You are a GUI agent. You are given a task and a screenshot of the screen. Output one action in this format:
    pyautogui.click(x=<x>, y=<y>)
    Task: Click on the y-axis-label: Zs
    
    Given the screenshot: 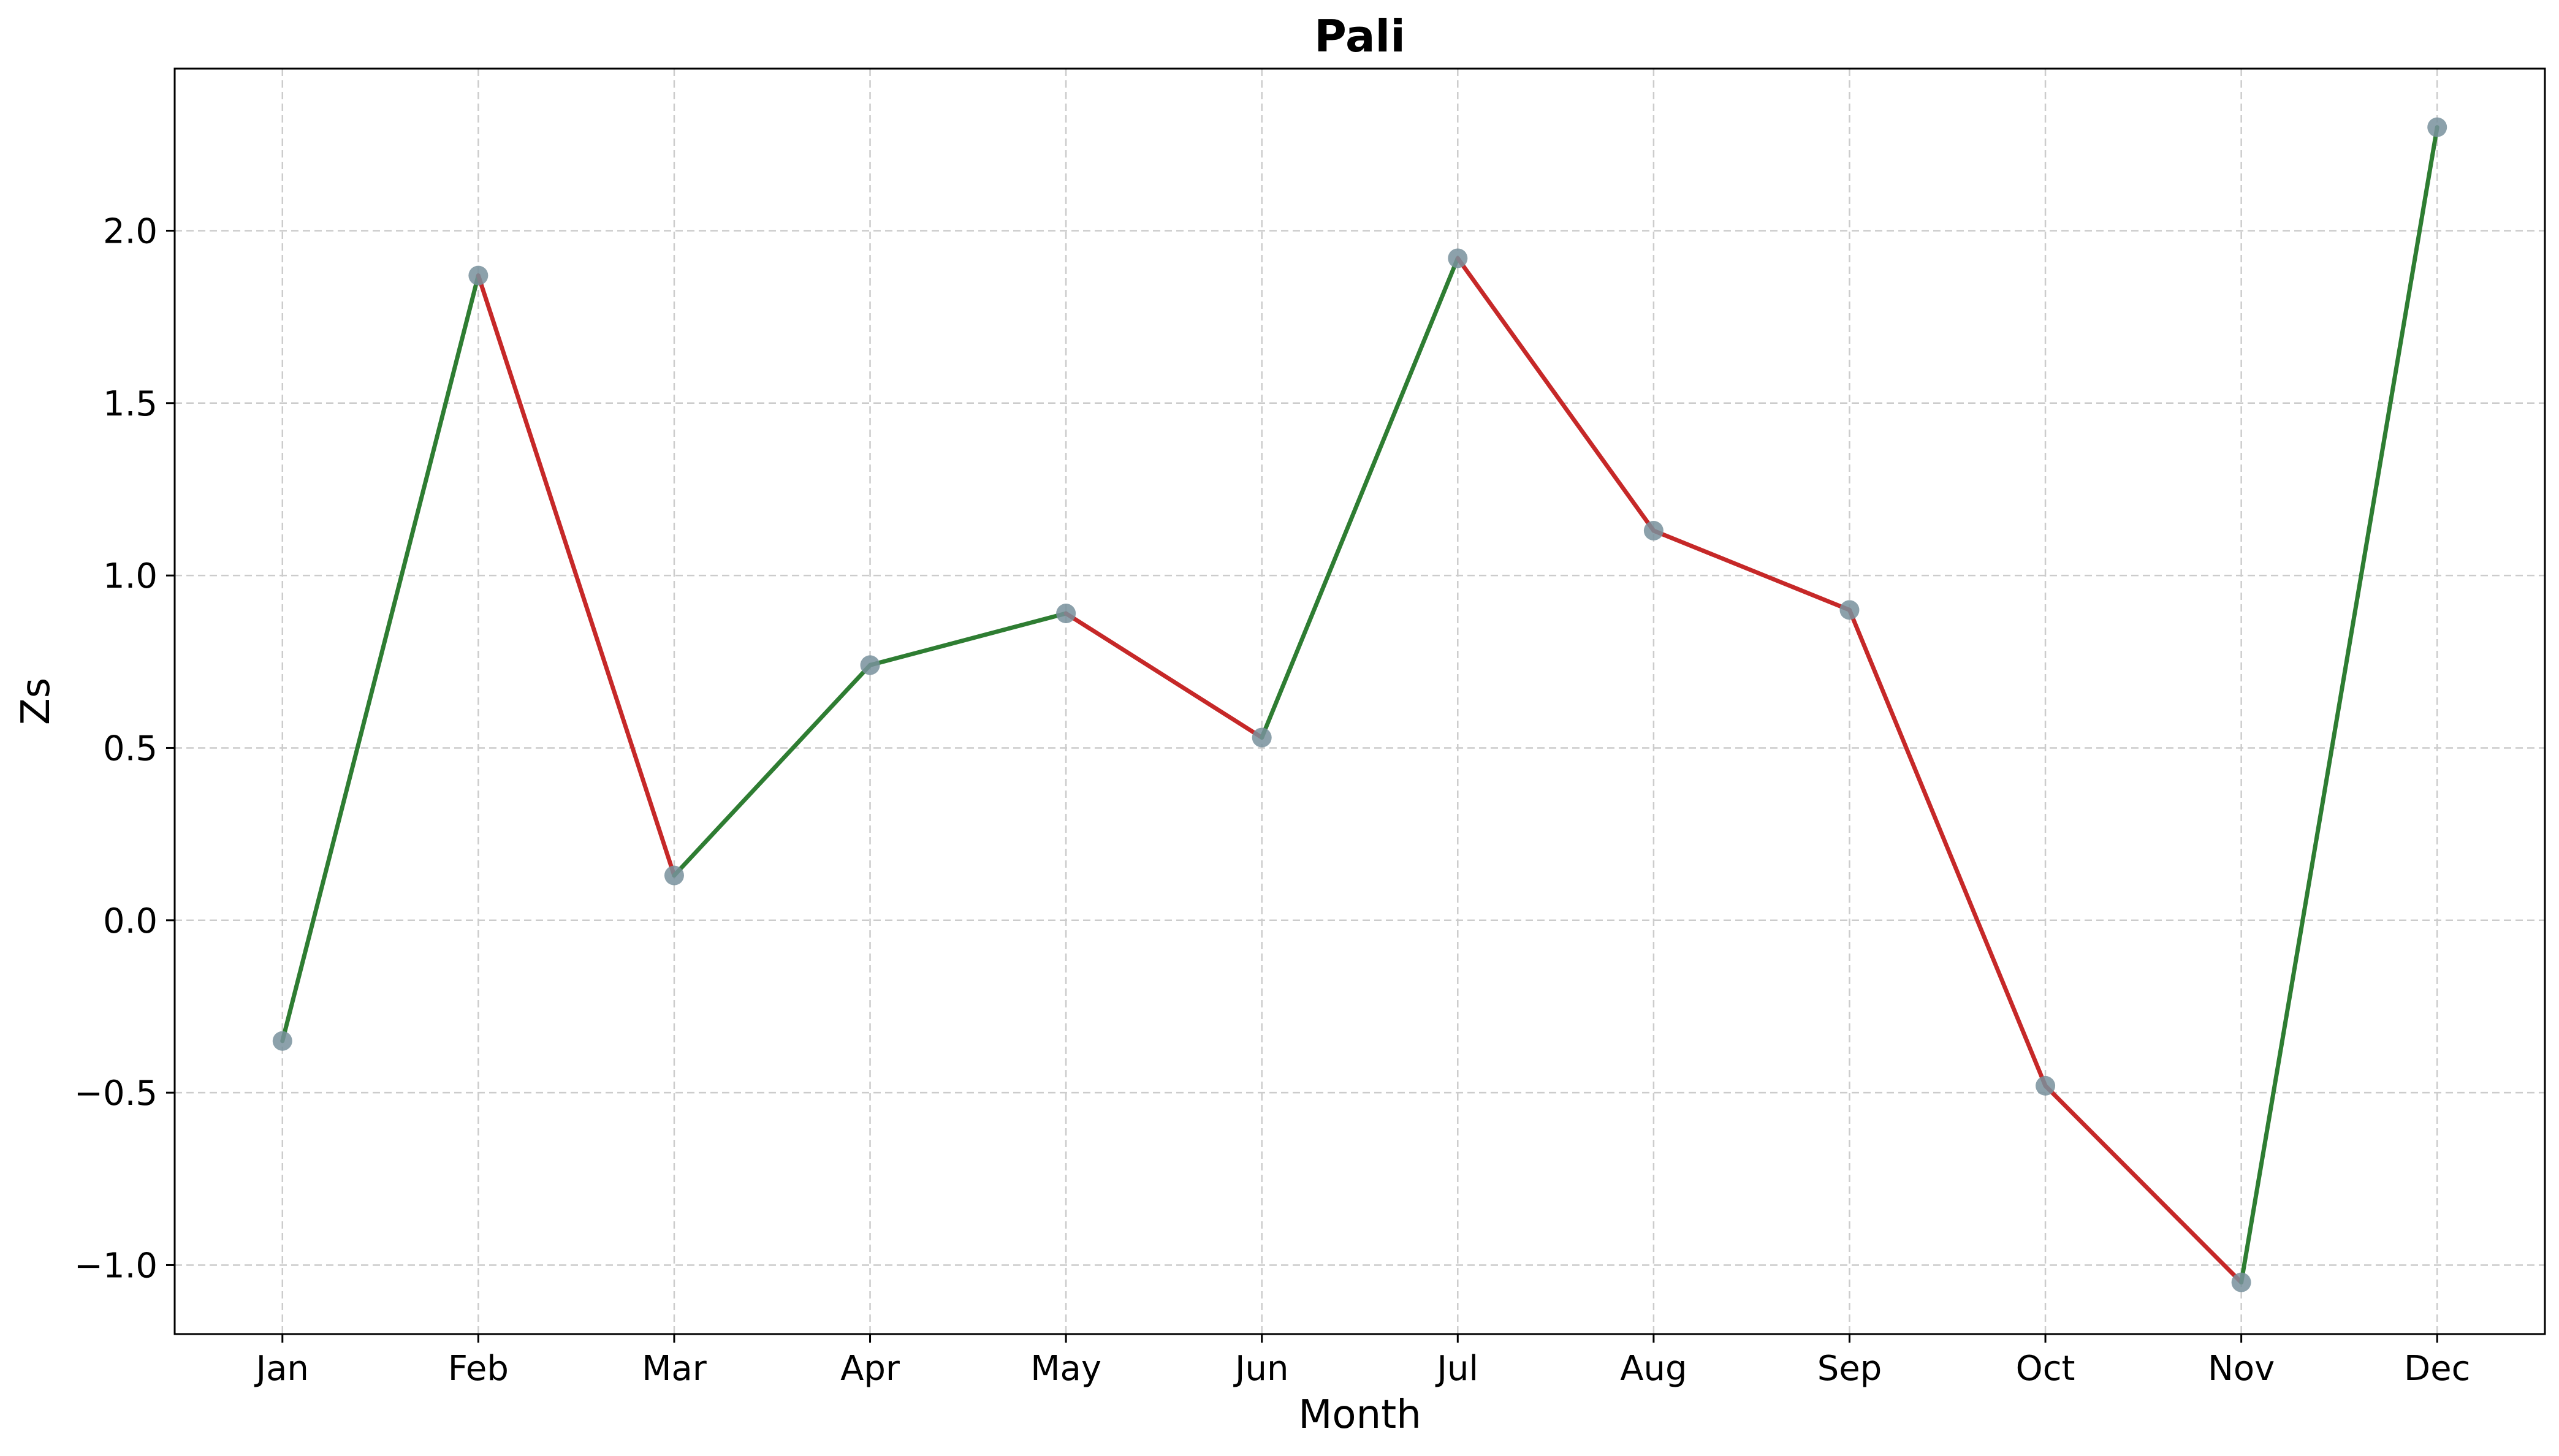 What is the action you would take?
    pyautogui.click(x=36, y=701)
    